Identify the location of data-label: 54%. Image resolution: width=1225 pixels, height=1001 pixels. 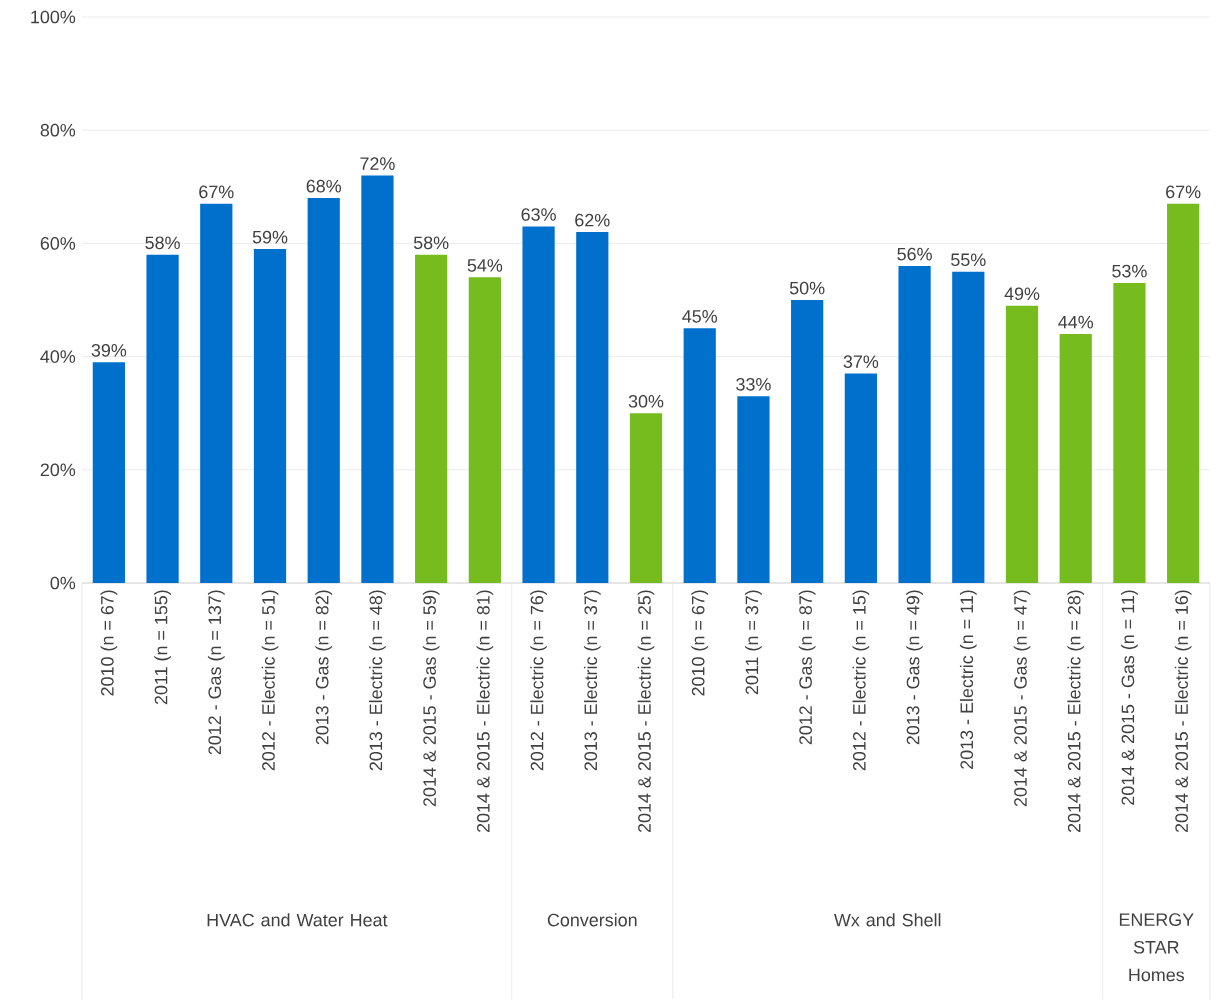
(485, 265).